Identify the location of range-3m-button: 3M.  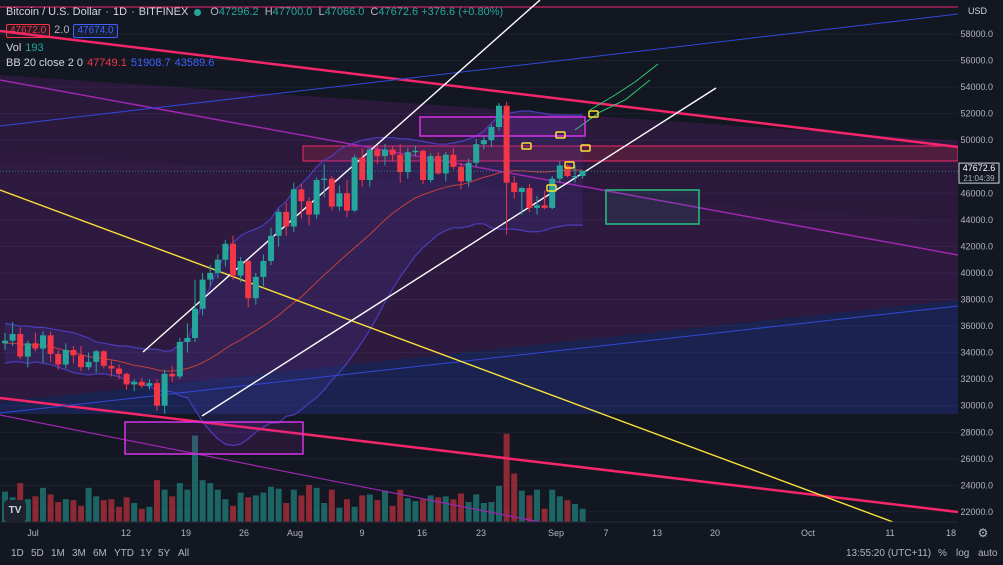
(79, 553).